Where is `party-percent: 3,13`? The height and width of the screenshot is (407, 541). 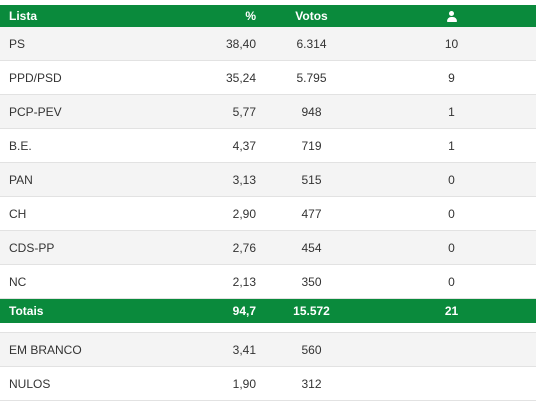 party-percent: 3,13 is located at coordinates (244, 179).